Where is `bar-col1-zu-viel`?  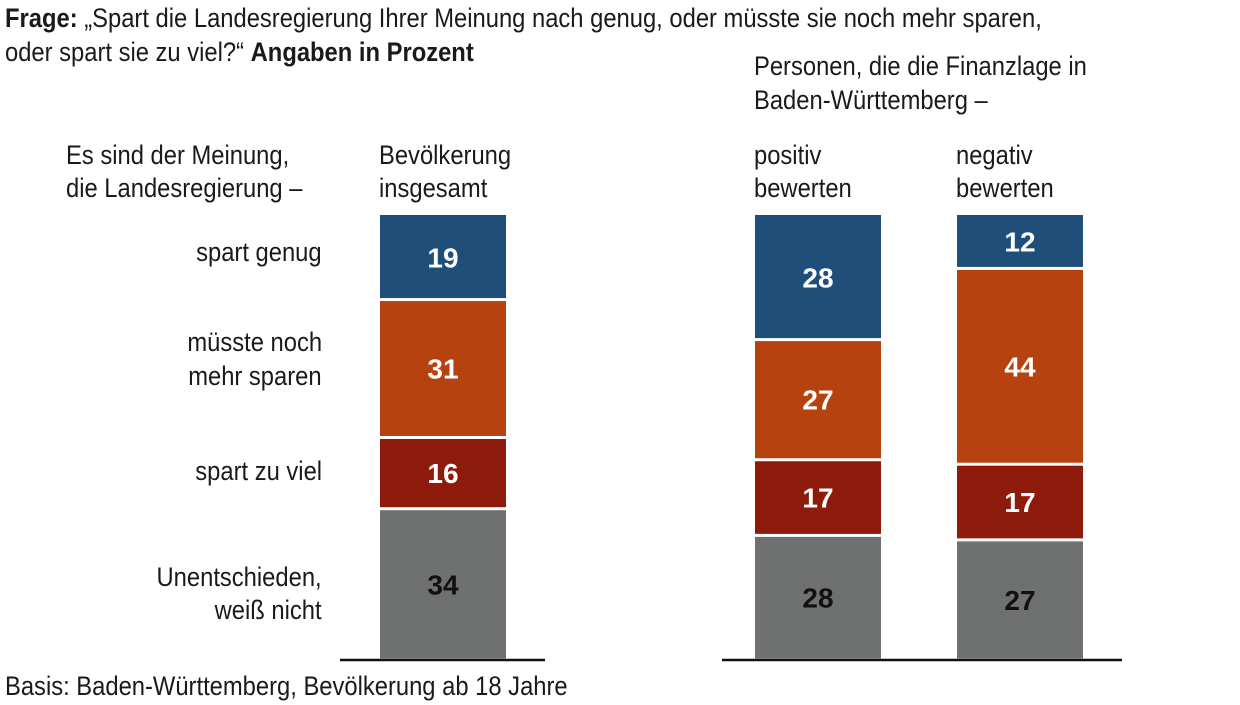
bar-col1-zu-viel is located at coordinates (818, 497).